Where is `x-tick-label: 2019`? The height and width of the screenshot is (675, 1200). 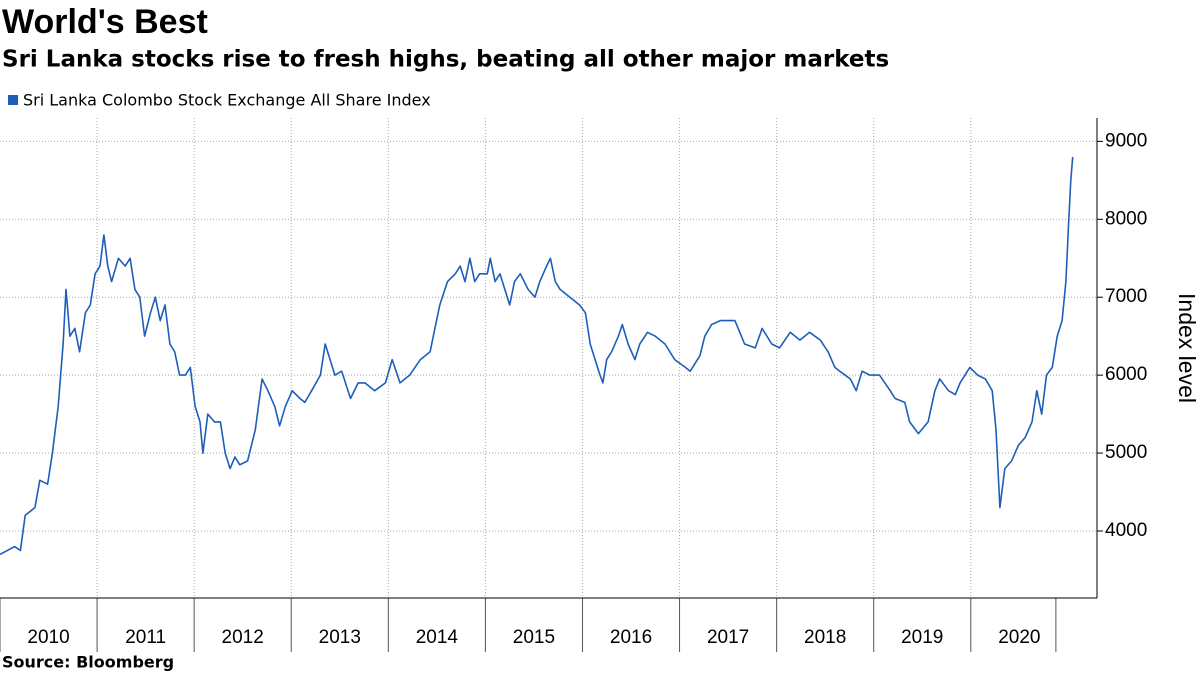 x-tick-label: 2019 is located at coordinates (922, 637).